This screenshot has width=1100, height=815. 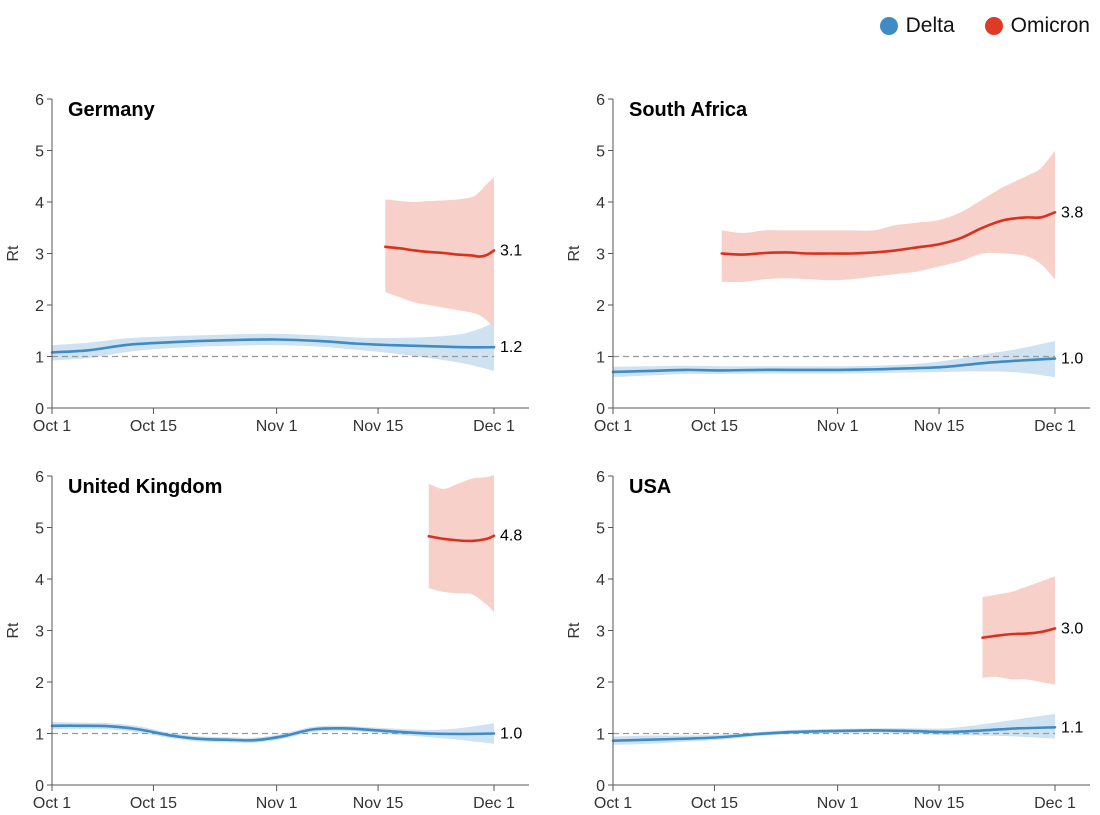 I want to click on legend-item-omicron: Omicron, so click(x=1037, y=26).